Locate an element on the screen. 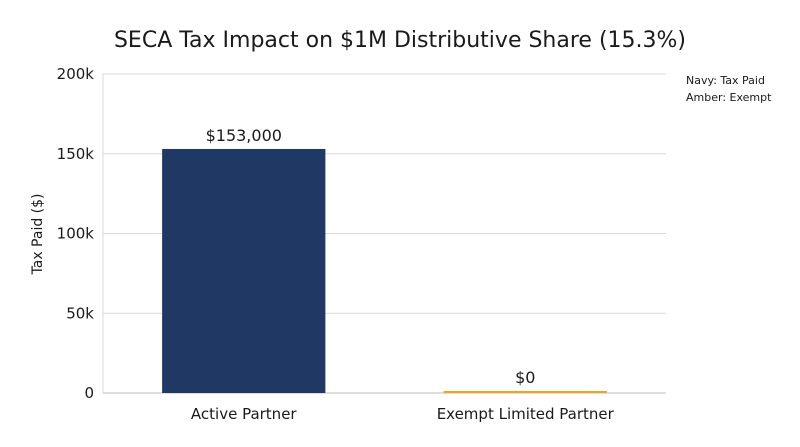  y-tick-label: 150k is located at coordinates (76, 154).